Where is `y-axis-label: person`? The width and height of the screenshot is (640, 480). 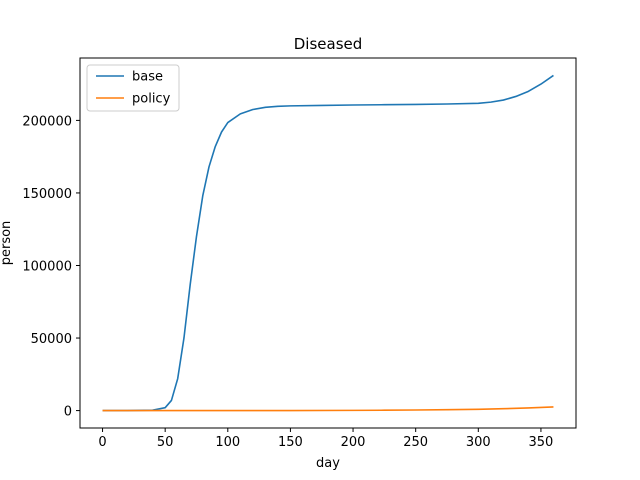
y-axis-label: person is located at coordinates (7, 243).